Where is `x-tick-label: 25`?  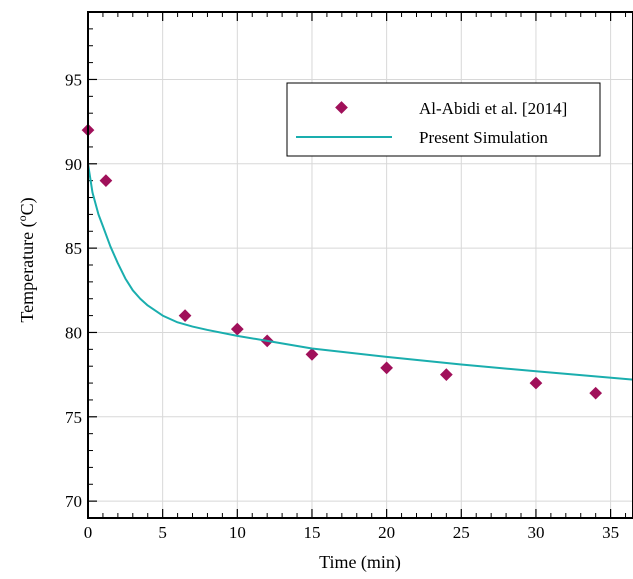 x-tick-label: 25 is located at coordinates (461, 532).